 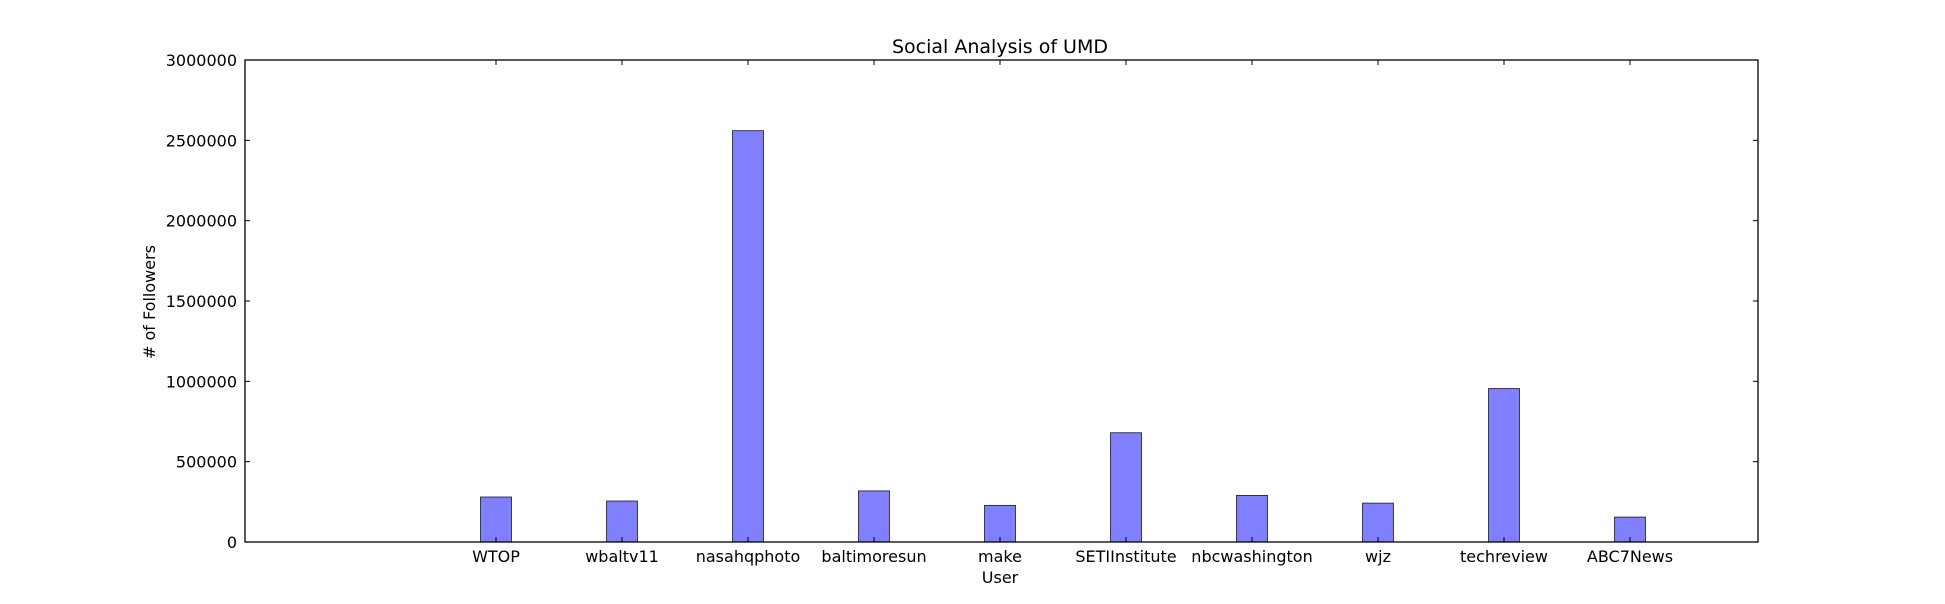 What do you see at coordinates (1126, 487) in the screenshot?
I see `bar-SETIInstitute` at bounding box center [1126, 487].